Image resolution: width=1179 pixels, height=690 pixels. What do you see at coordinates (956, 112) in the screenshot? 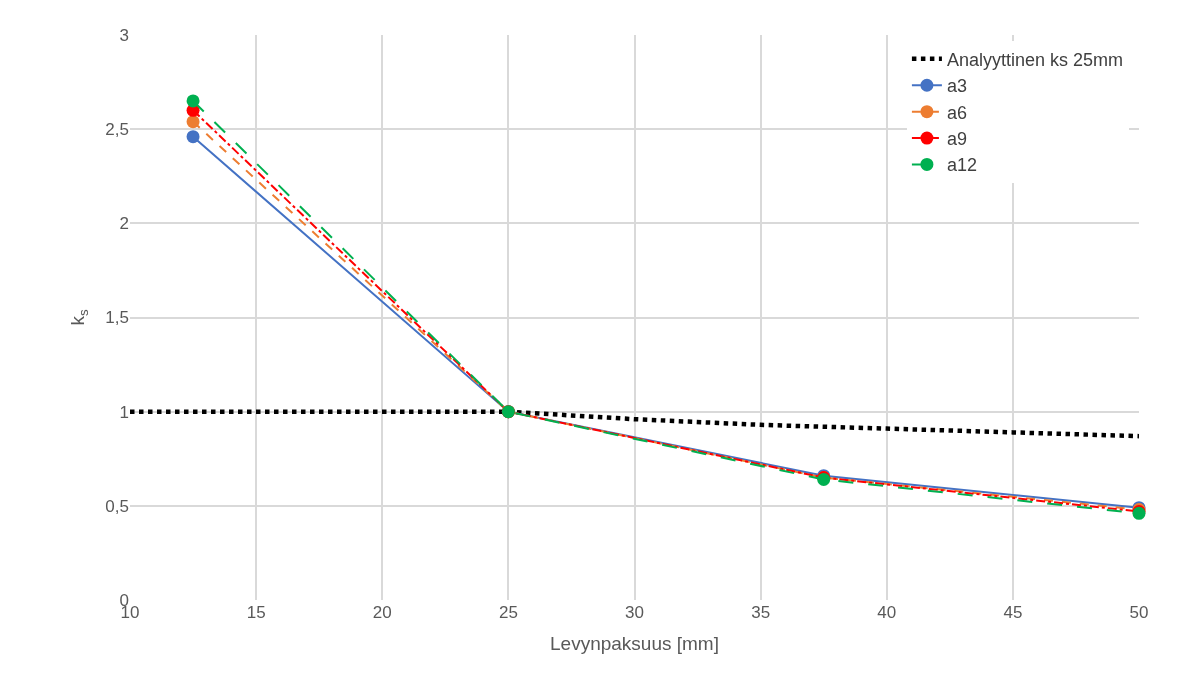
I see `legend-label: a6` at bounding box center [956, 112].